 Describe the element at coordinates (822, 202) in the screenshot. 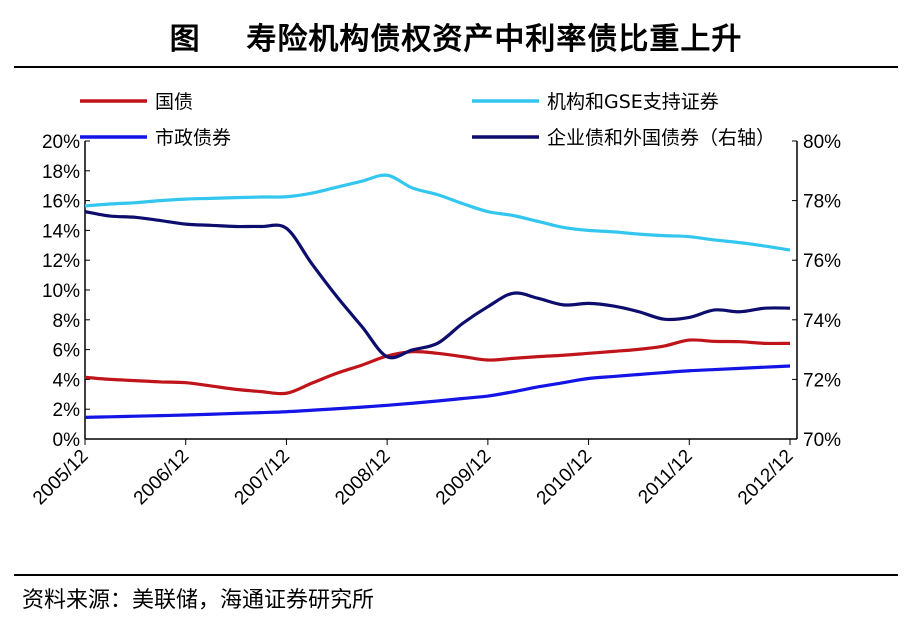

I see `right-tick-label: 78%` at that location.